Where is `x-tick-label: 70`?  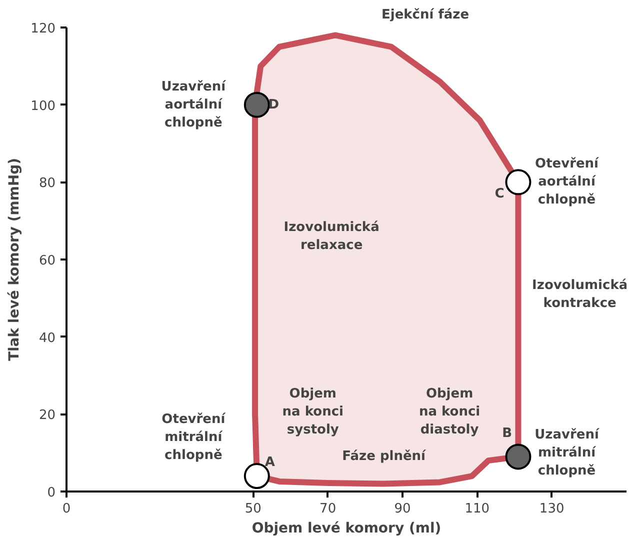
x-tick-label: 70 is located at coordinates (328, 509).